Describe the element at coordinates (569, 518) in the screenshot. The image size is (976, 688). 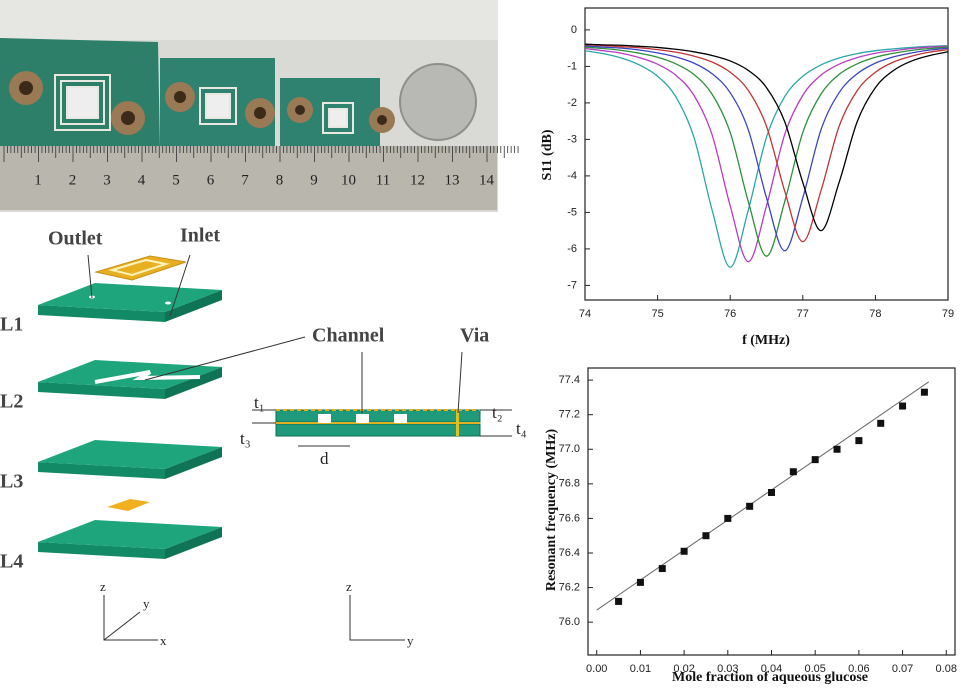
I see `y-tick-label: 76.6` at that location.